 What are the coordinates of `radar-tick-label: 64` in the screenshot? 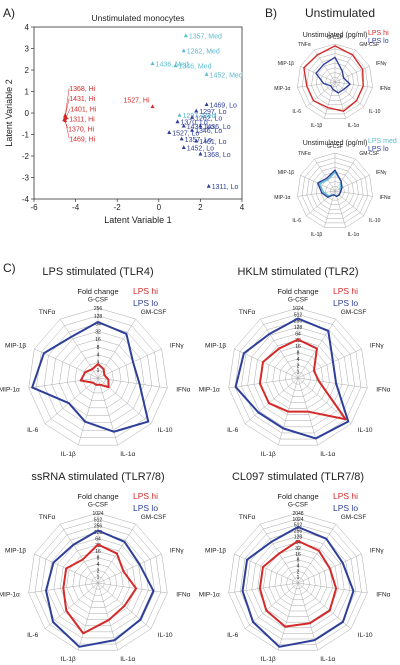 It's located at (298, 543).